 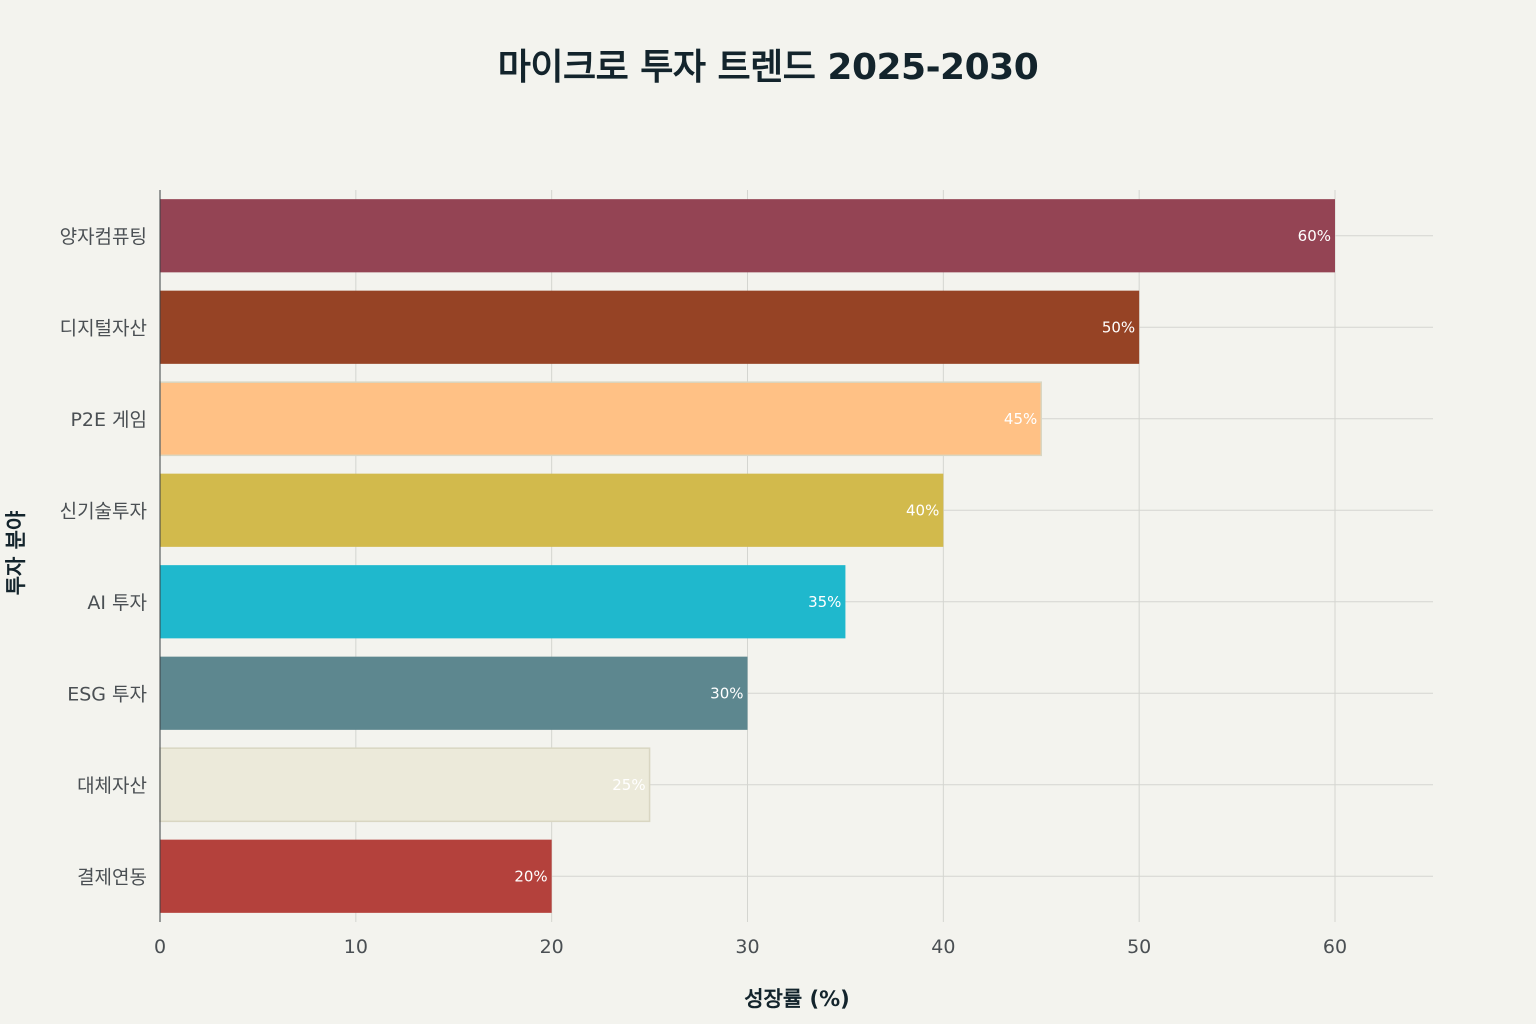 I want to click on x-tick-label: 20, so click(x=552, y=947).